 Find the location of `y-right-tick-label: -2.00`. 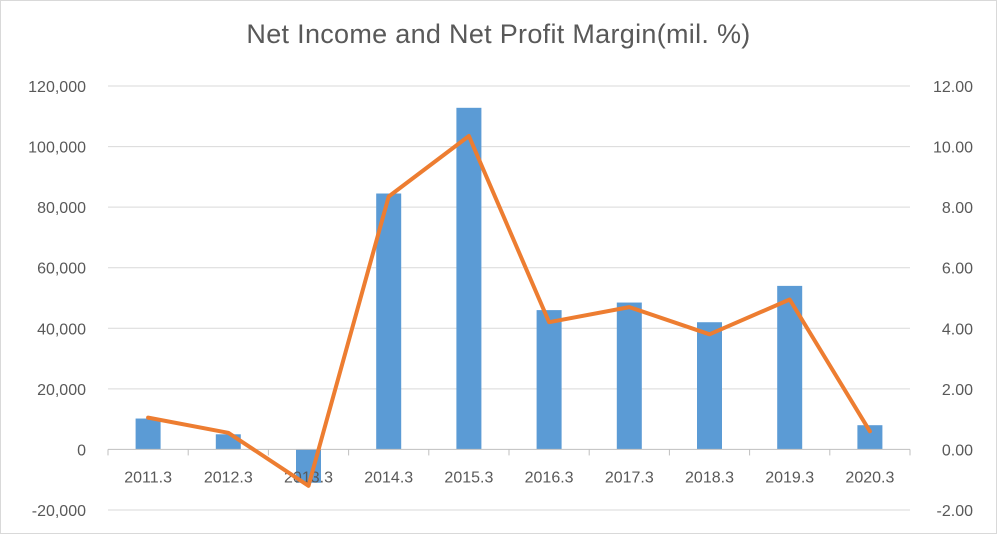

y-right-tick-label: -2.00 is located at coordinates (955, 511).